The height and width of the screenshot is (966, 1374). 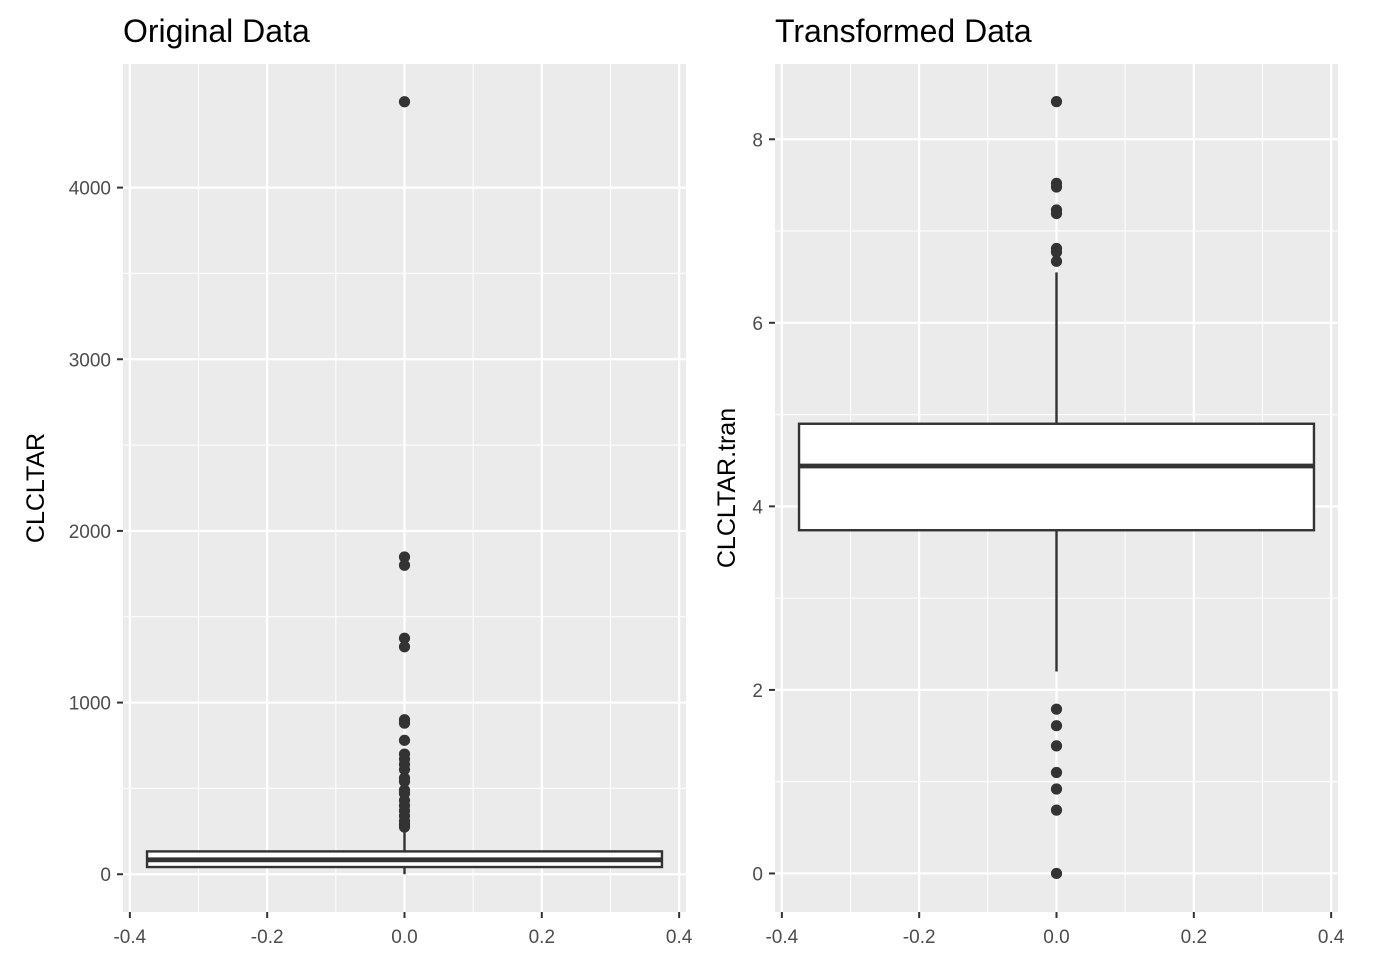 What do you see at coordinates (757, 691) in the screenshot?
I see `y-tick-label: 2` at bounding box center [757, 691].